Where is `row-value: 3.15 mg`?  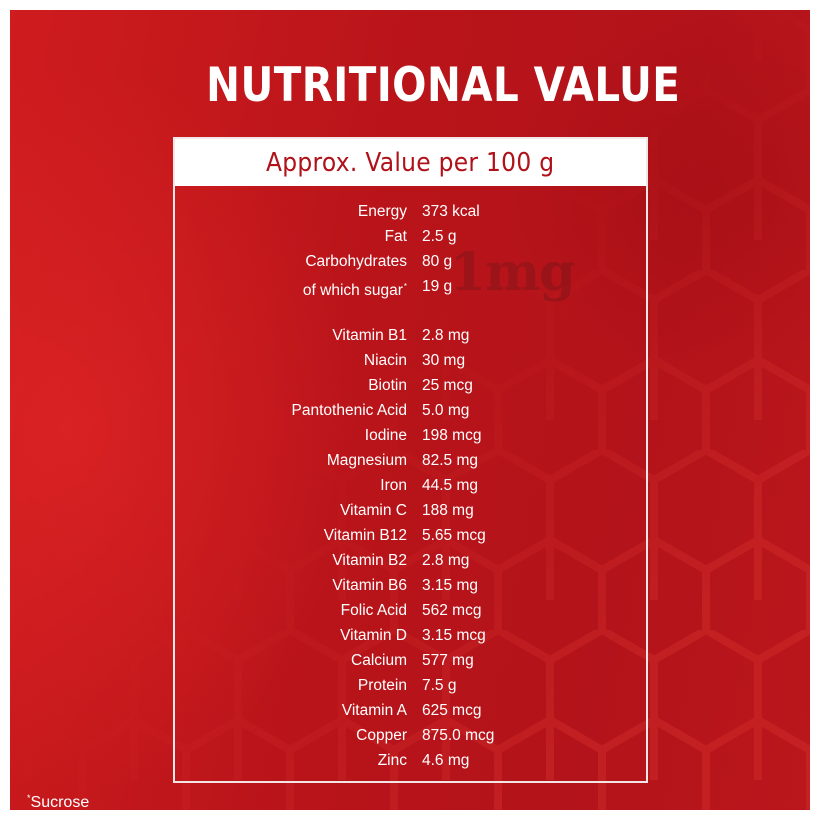 row-value: 3.15 mg is located at coordinates (450, 585).